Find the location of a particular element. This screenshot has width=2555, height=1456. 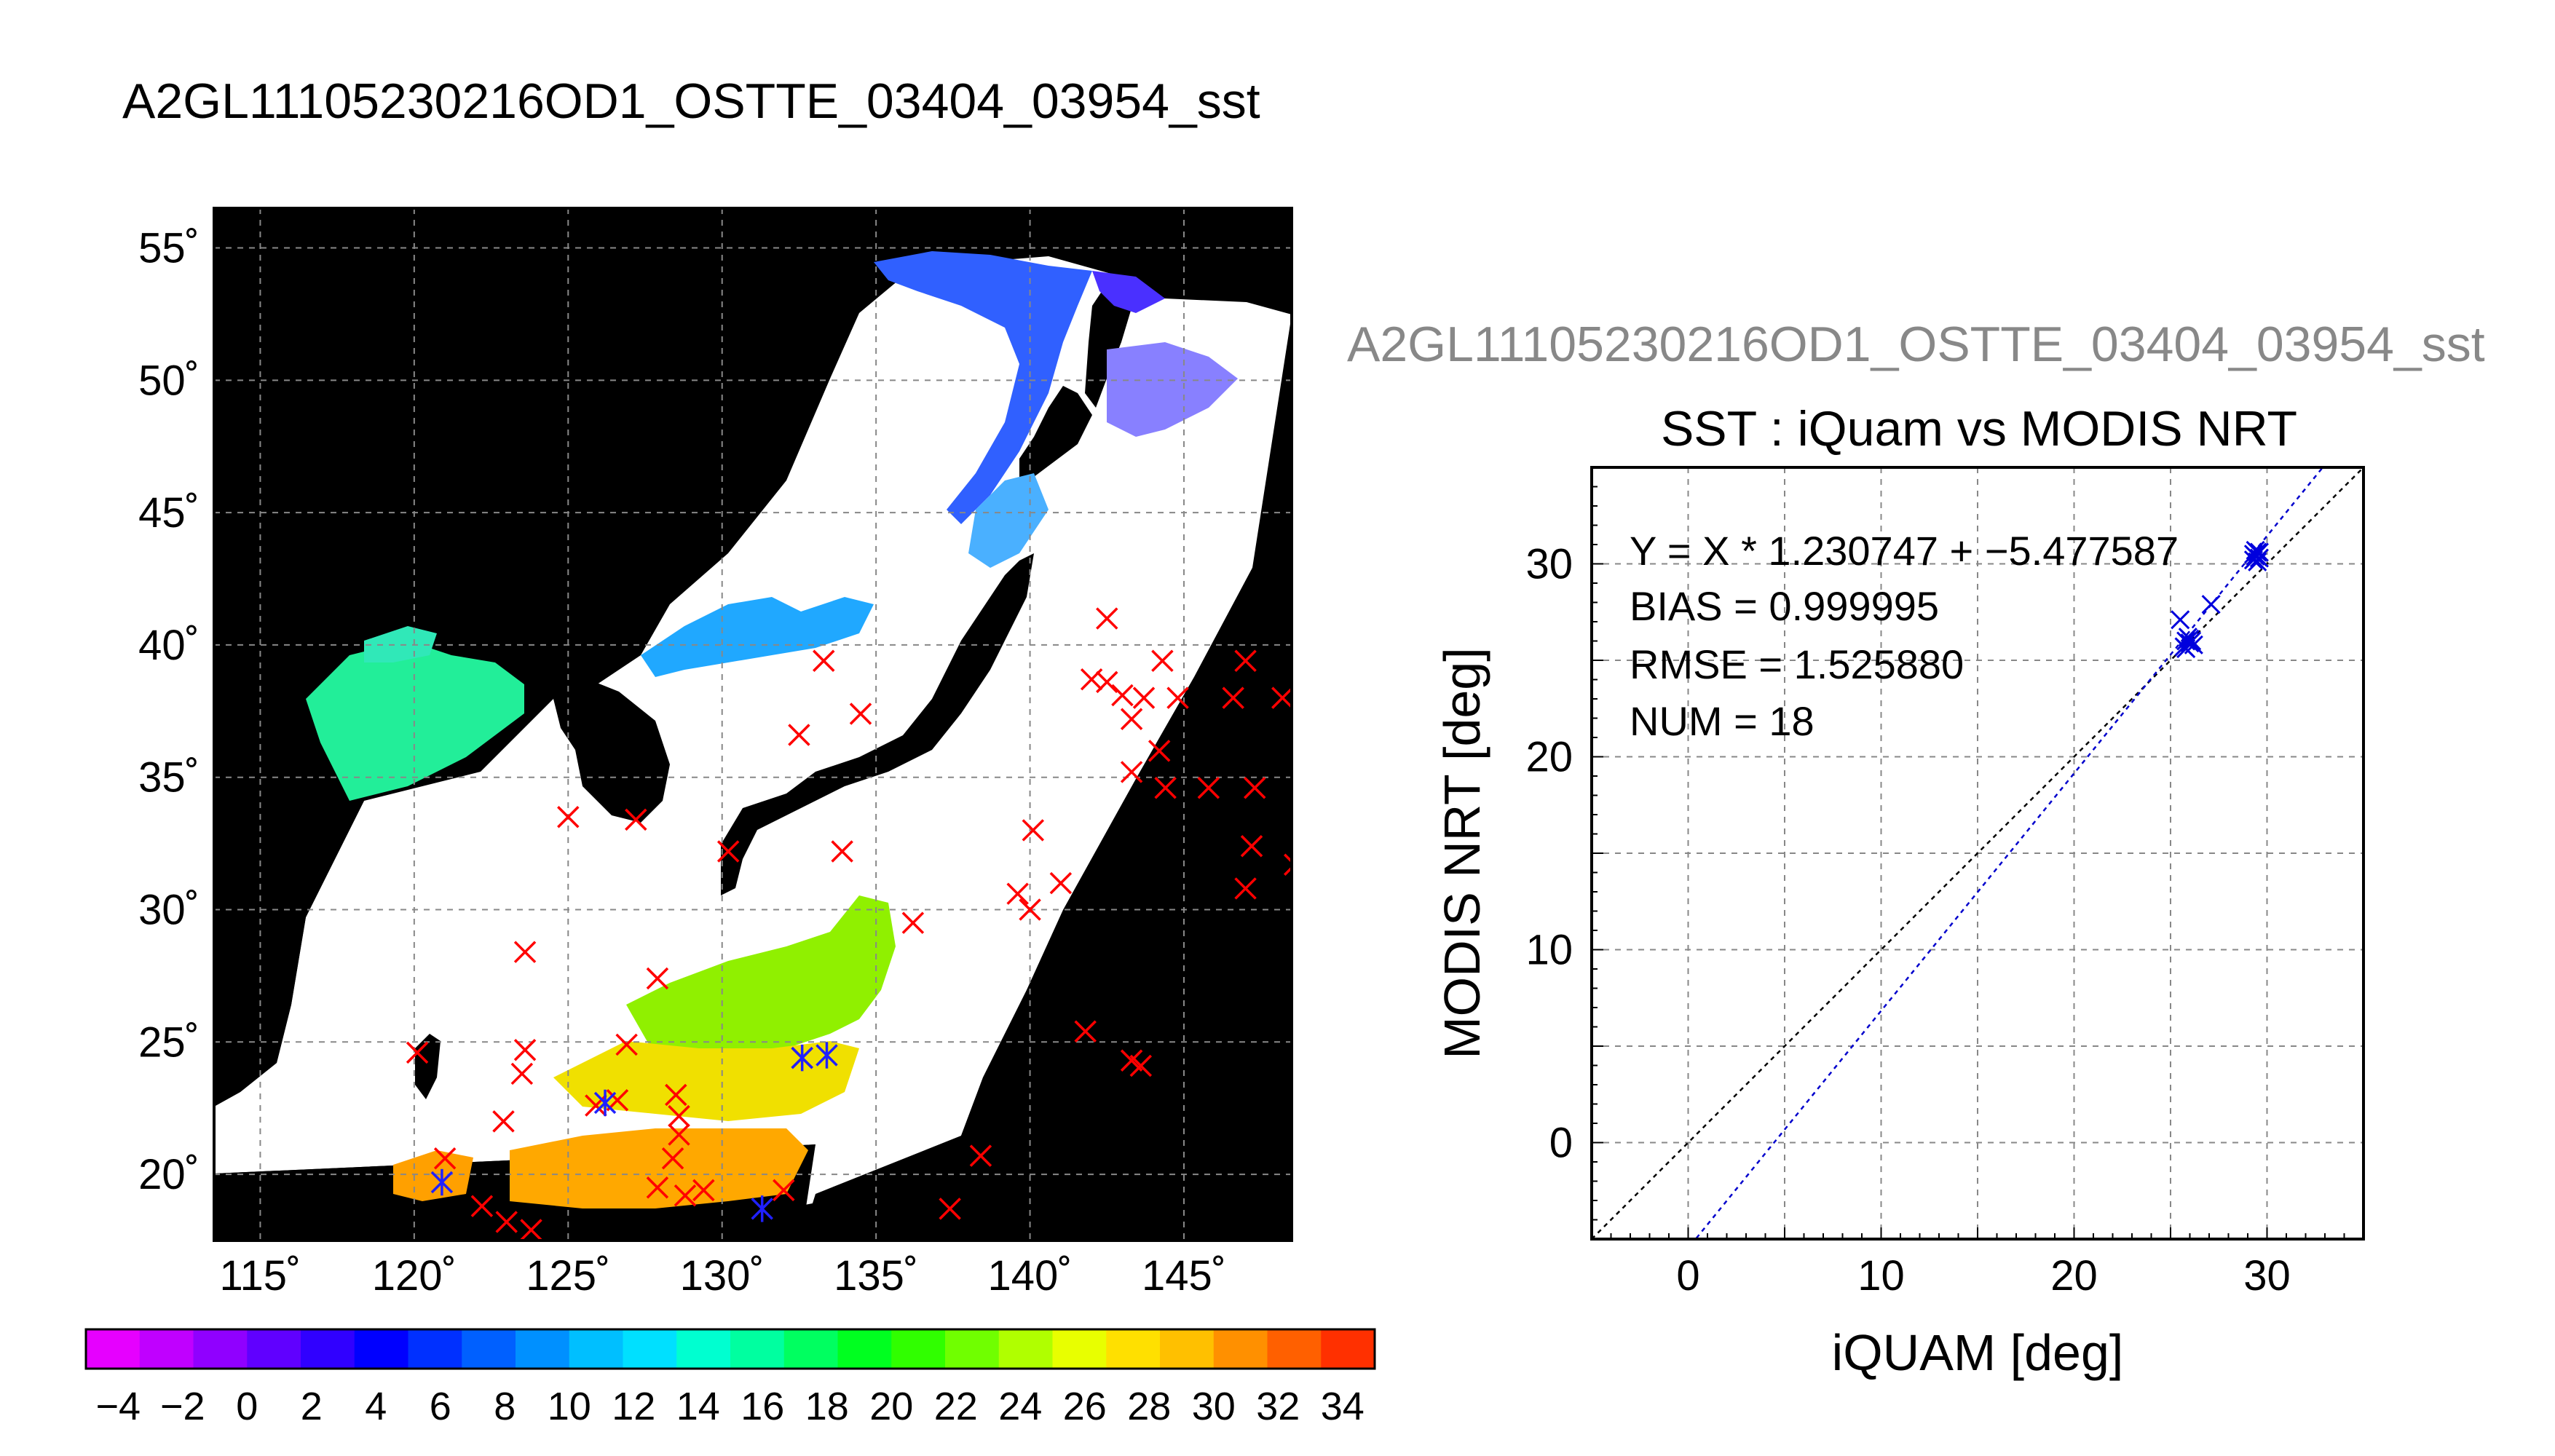

scatter-points is located at coordinates (2220, 599).